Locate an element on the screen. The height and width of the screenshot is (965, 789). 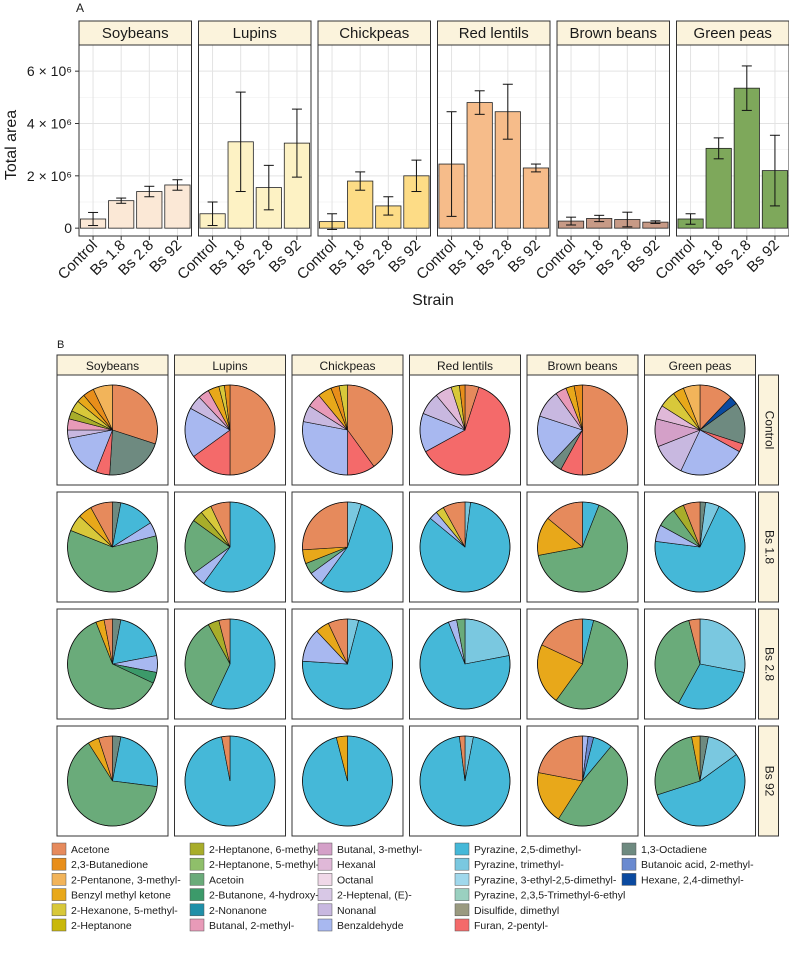
pie-column-label: Chickpeas is located at coordinates (347, 366).